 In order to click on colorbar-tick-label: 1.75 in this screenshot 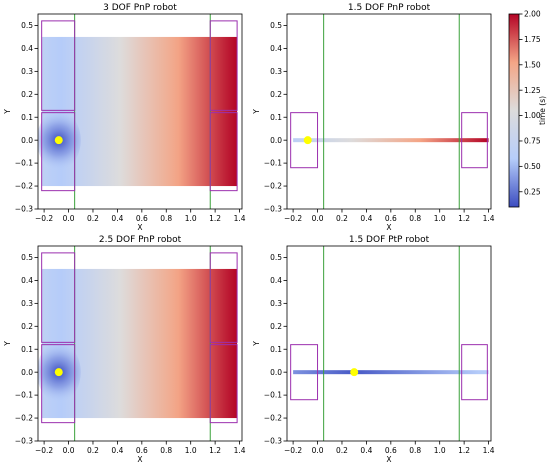, I will do `click(532, 39)`.